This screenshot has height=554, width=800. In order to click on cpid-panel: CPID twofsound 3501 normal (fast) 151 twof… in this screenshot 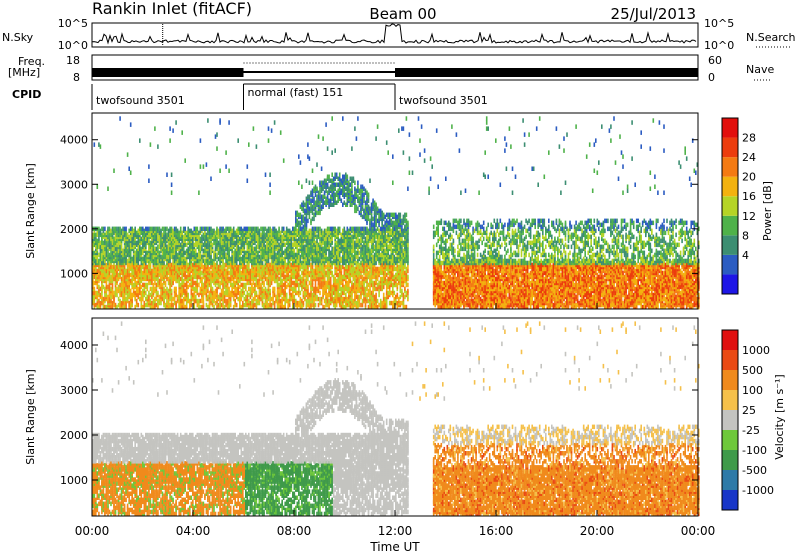, I will do `click(250, 96)`.